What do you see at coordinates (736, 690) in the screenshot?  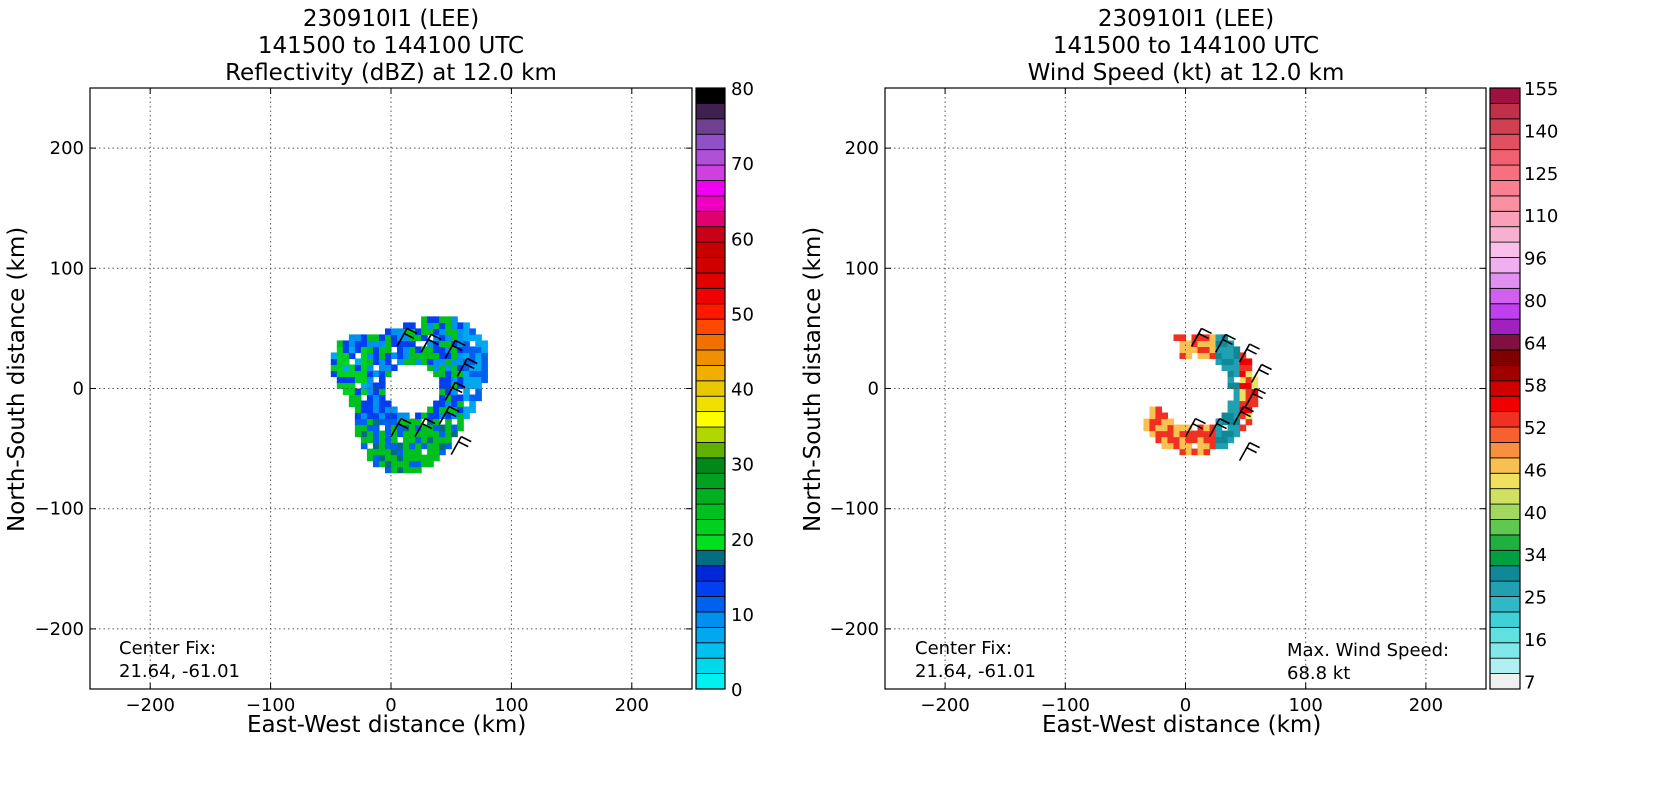 I see `colorbar-tick-label: 0` at bounding box center [736, 690].